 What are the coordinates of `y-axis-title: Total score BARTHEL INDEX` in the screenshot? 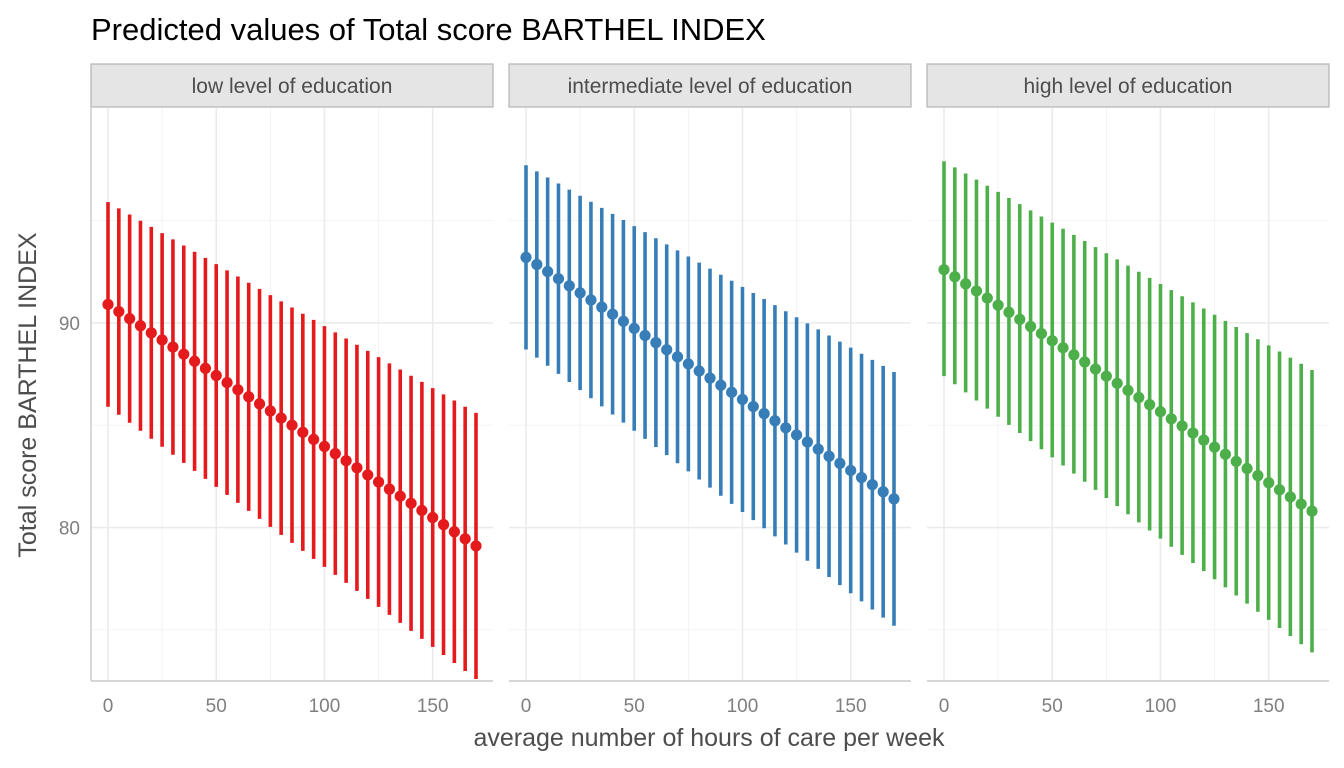 It's located at (28, 394).